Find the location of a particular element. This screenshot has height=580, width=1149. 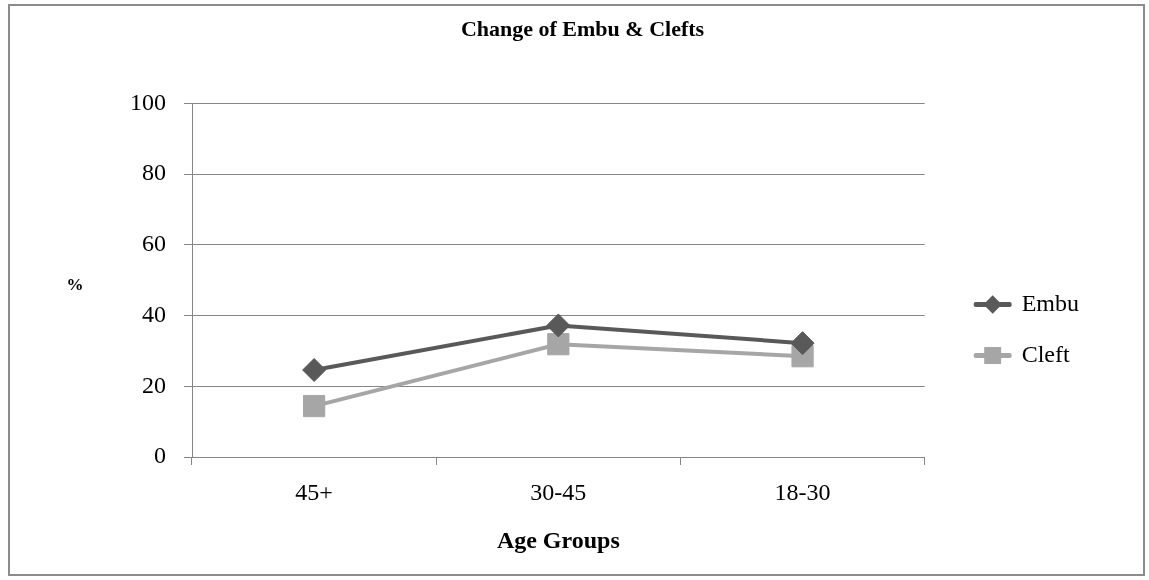

y-tick-label: 20 is located at coordinates (154, 384).